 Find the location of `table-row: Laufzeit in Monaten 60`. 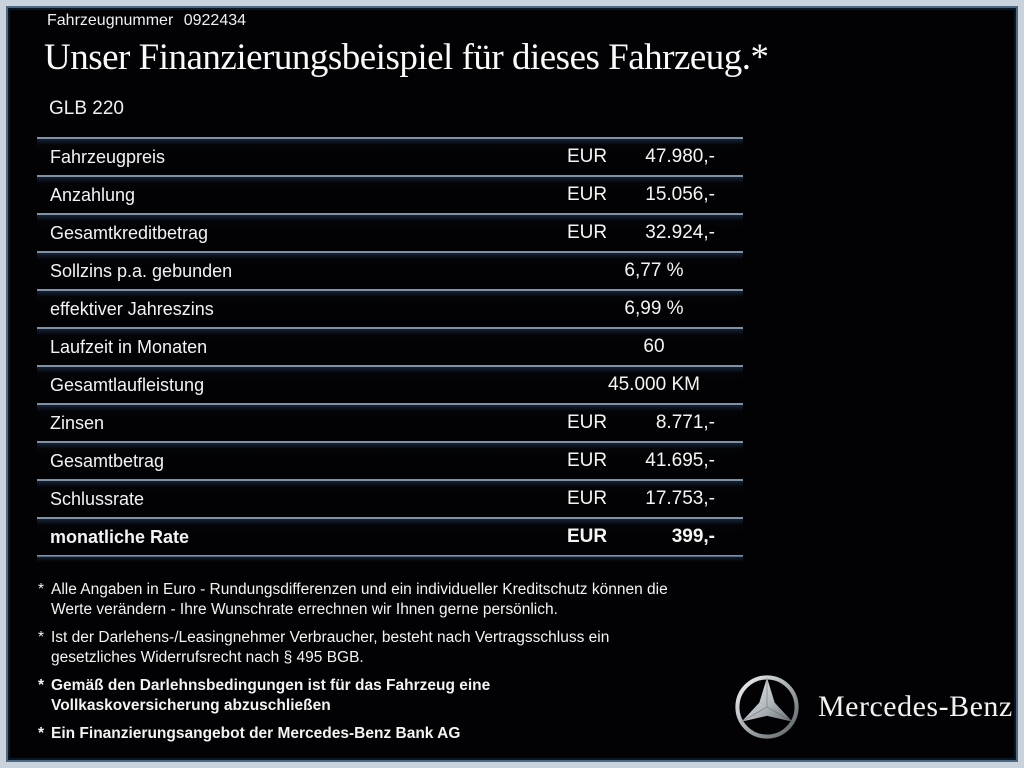

table-row: Laufzeit in Monaten 60 is located at coordinates (390, 346).